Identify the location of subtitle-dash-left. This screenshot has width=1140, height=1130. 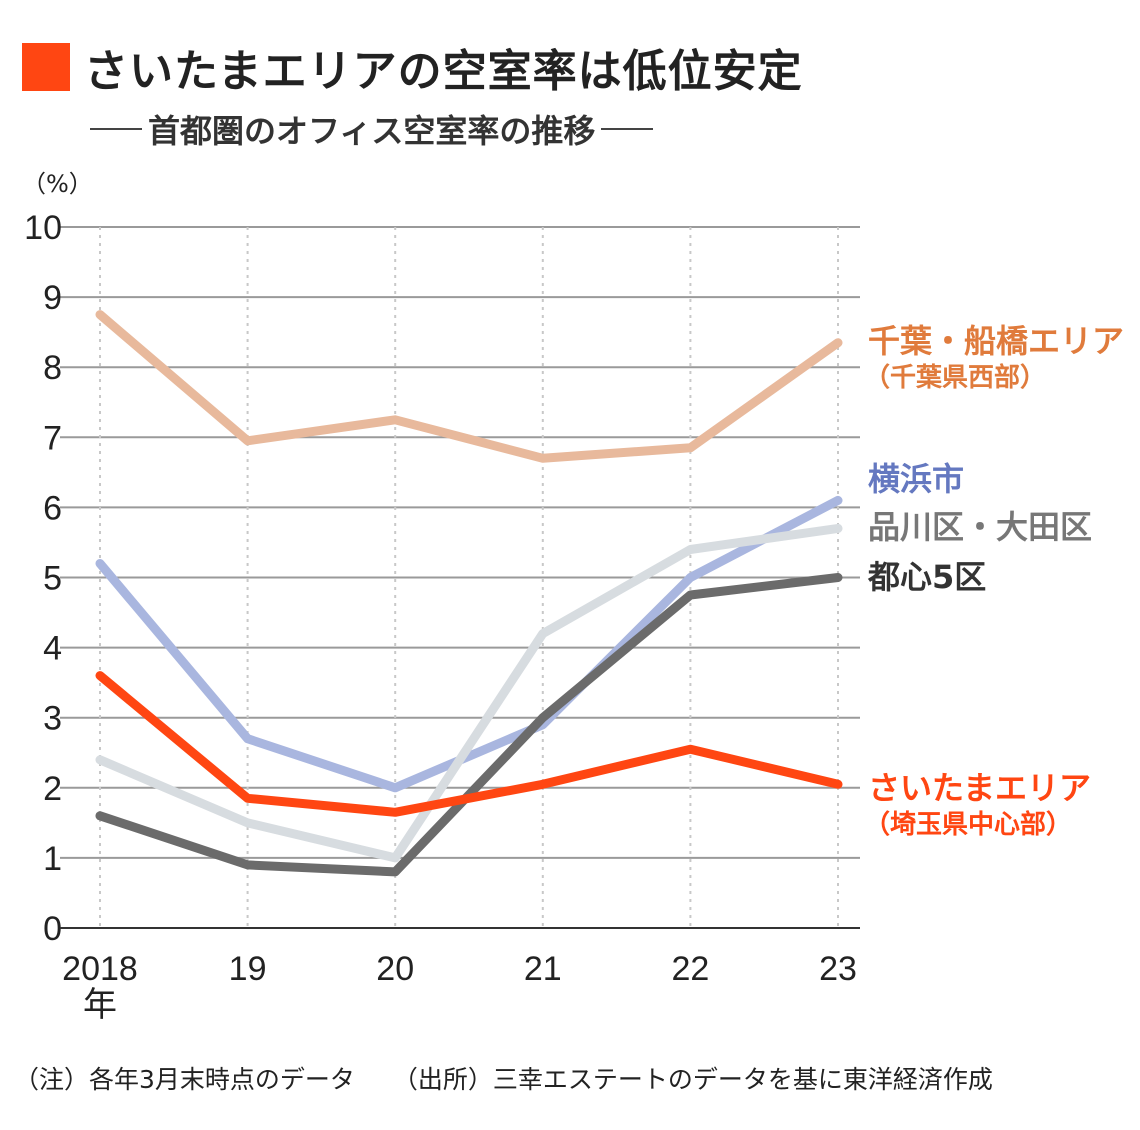
(116, 129).